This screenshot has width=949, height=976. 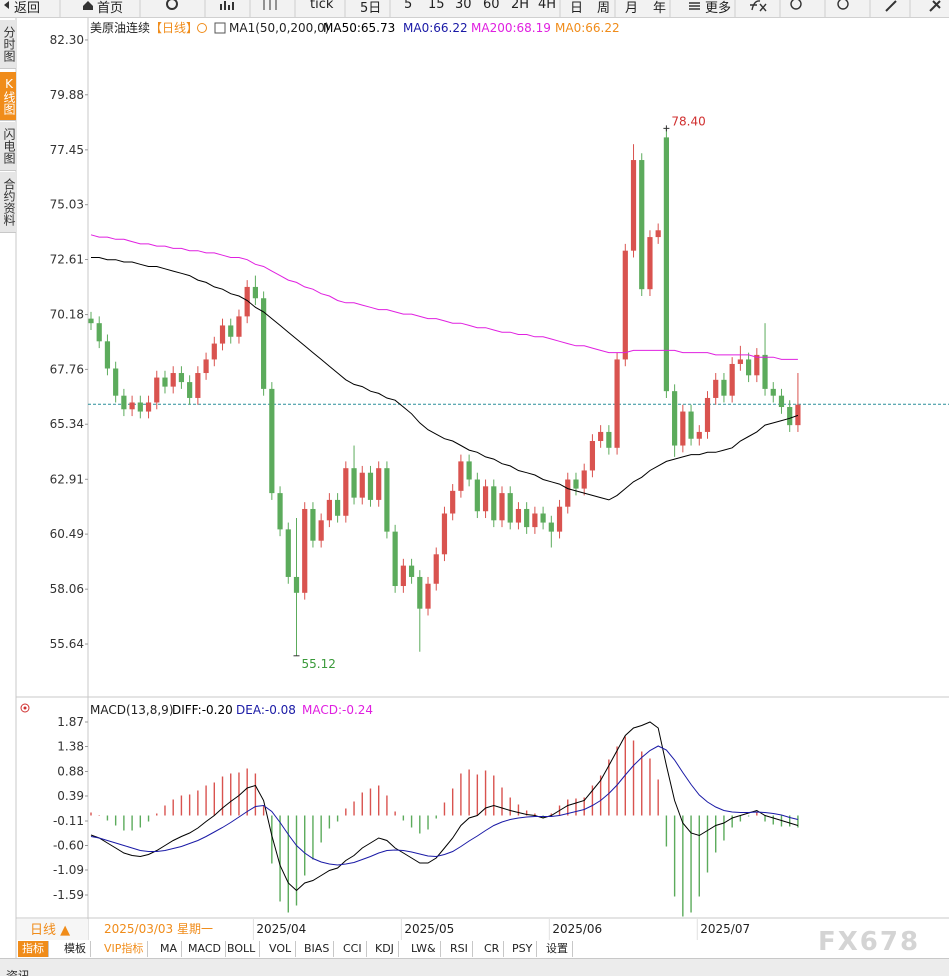 What do you see at coordinates (202, 28) in the screenshot?
I see `add-icon` at bounding box center [202, 28].